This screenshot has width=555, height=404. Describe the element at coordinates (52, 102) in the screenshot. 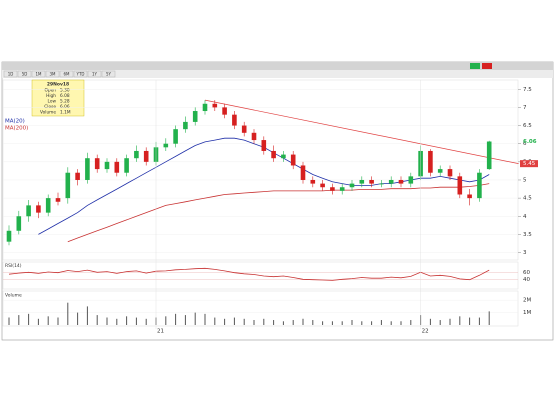

I see `info-key: Low` at that location.